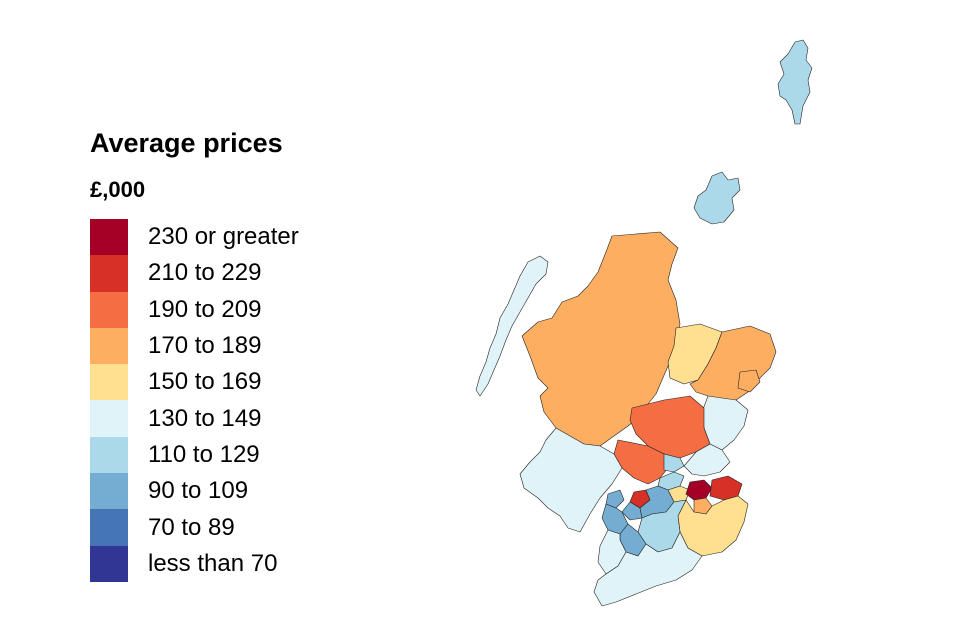 Image resolution: width=960 pixels, height=640 pixels. What do you see at coordinates (204, 454) in the screenshot?
I see `legend-label: 110 to 129` at bounding box center [204, 454].